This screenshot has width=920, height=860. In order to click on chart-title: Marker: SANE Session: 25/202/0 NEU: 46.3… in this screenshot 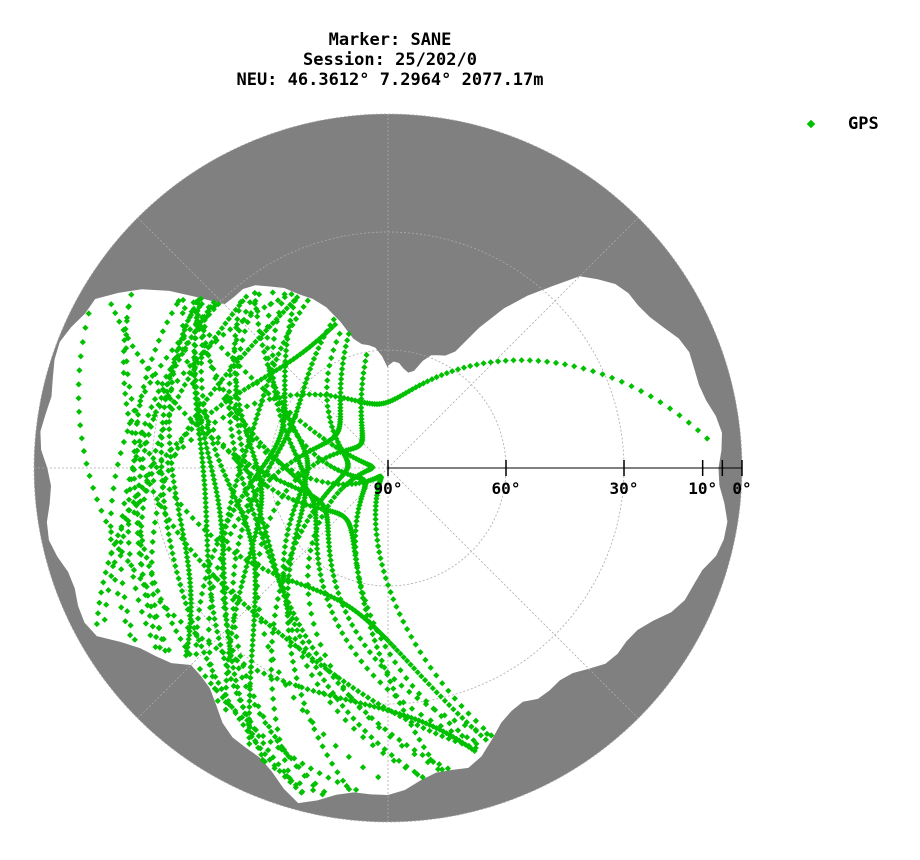, I will do `click(390, 60)`.